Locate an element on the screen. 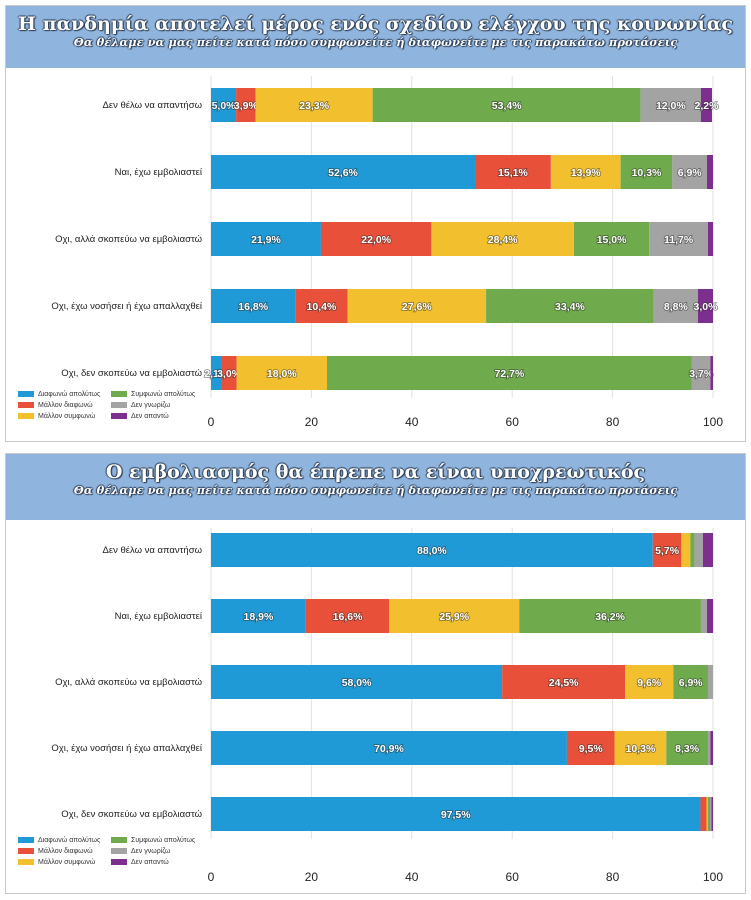 This screenshot has width=751, height=900. data-label: 33,4% is located at coordinates (570, 307).